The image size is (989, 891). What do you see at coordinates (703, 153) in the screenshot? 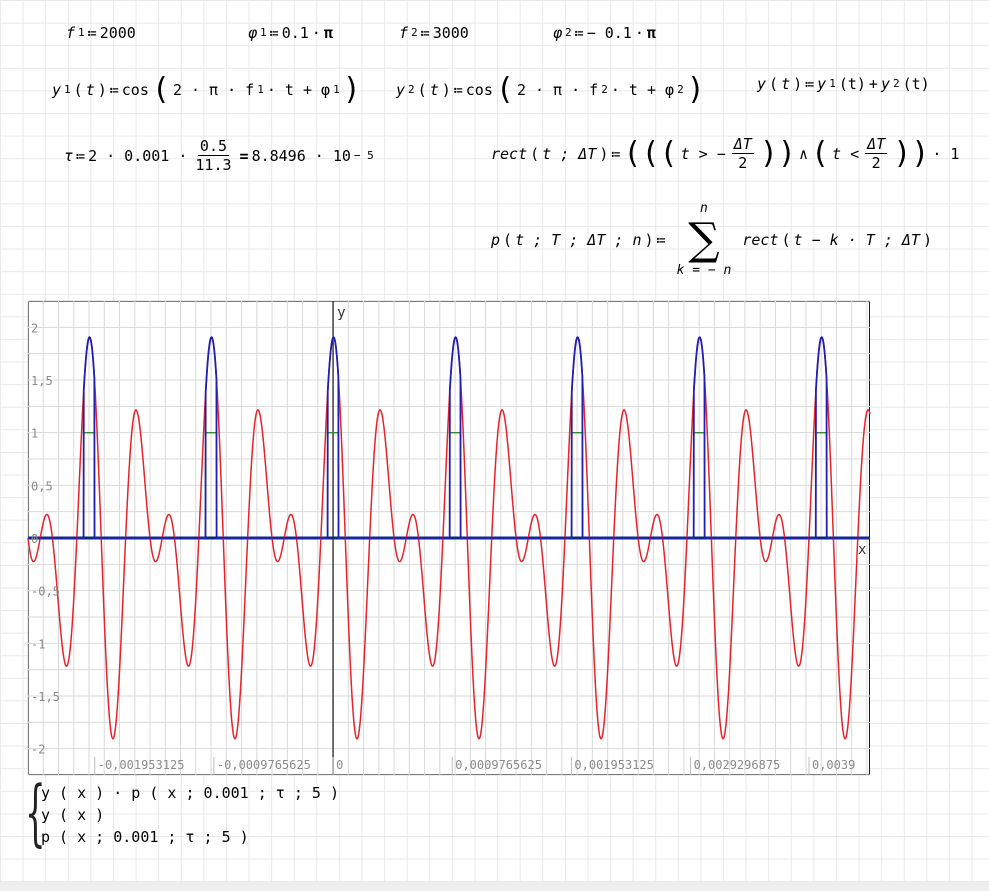
I see `rect-gt: t > −` at bounding box center [703, 153].